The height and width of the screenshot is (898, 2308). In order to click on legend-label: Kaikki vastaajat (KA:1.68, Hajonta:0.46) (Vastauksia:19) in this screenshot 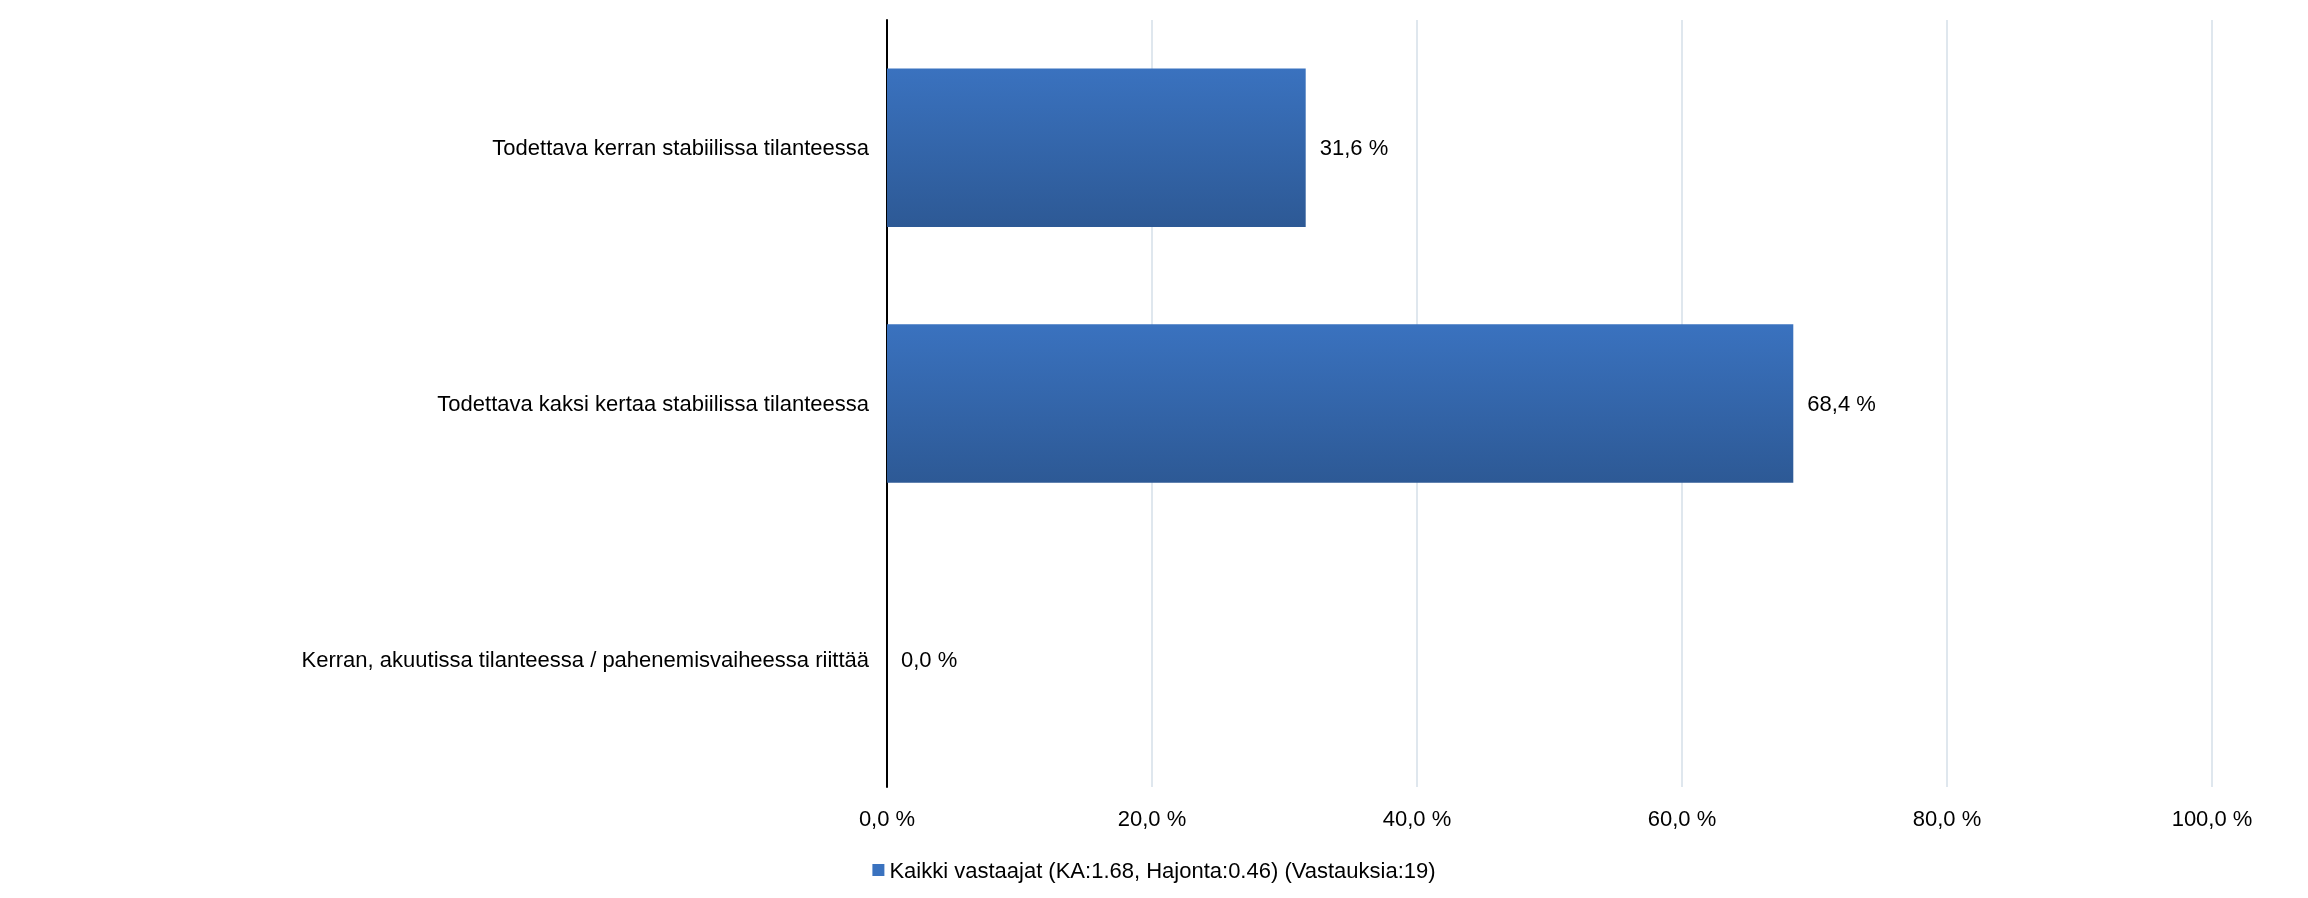, I will do `click(1162, 870)`.